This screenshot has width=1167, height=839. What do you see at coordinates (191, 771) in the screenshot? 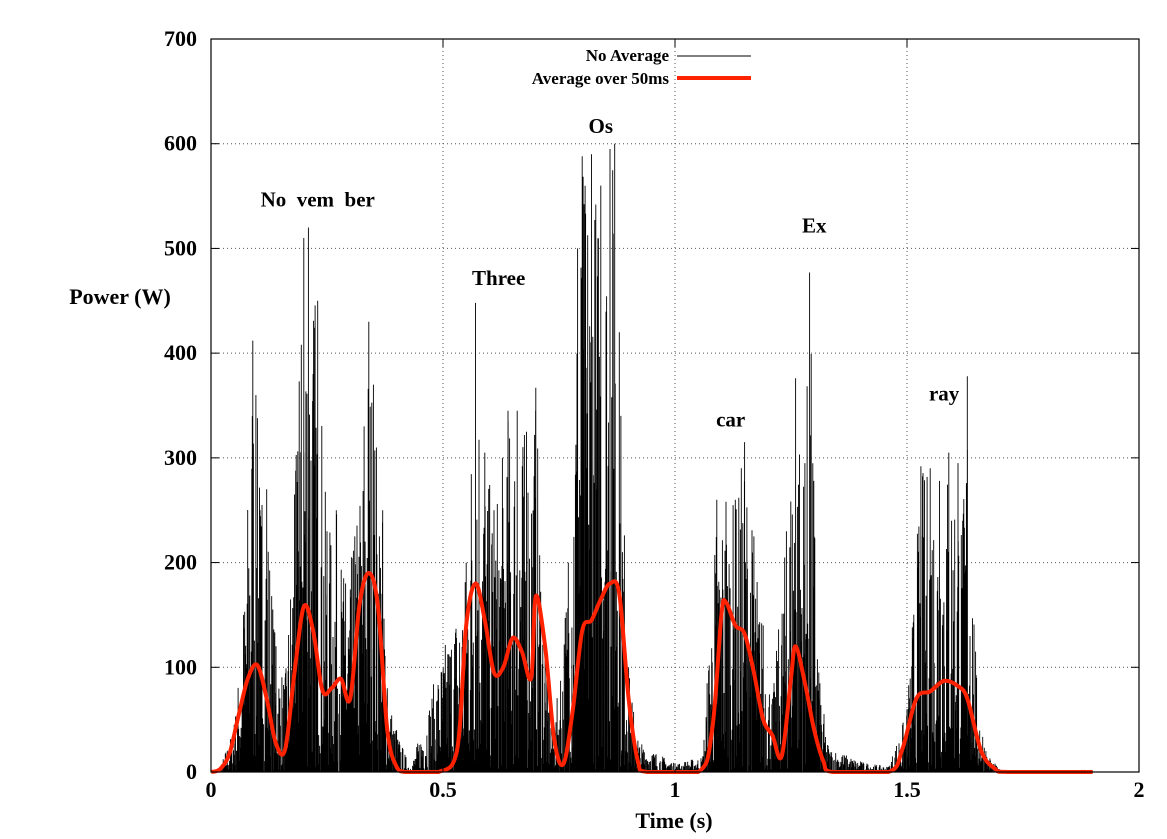
I see `y-tick-label: 0` at bounding box center [191, 771].